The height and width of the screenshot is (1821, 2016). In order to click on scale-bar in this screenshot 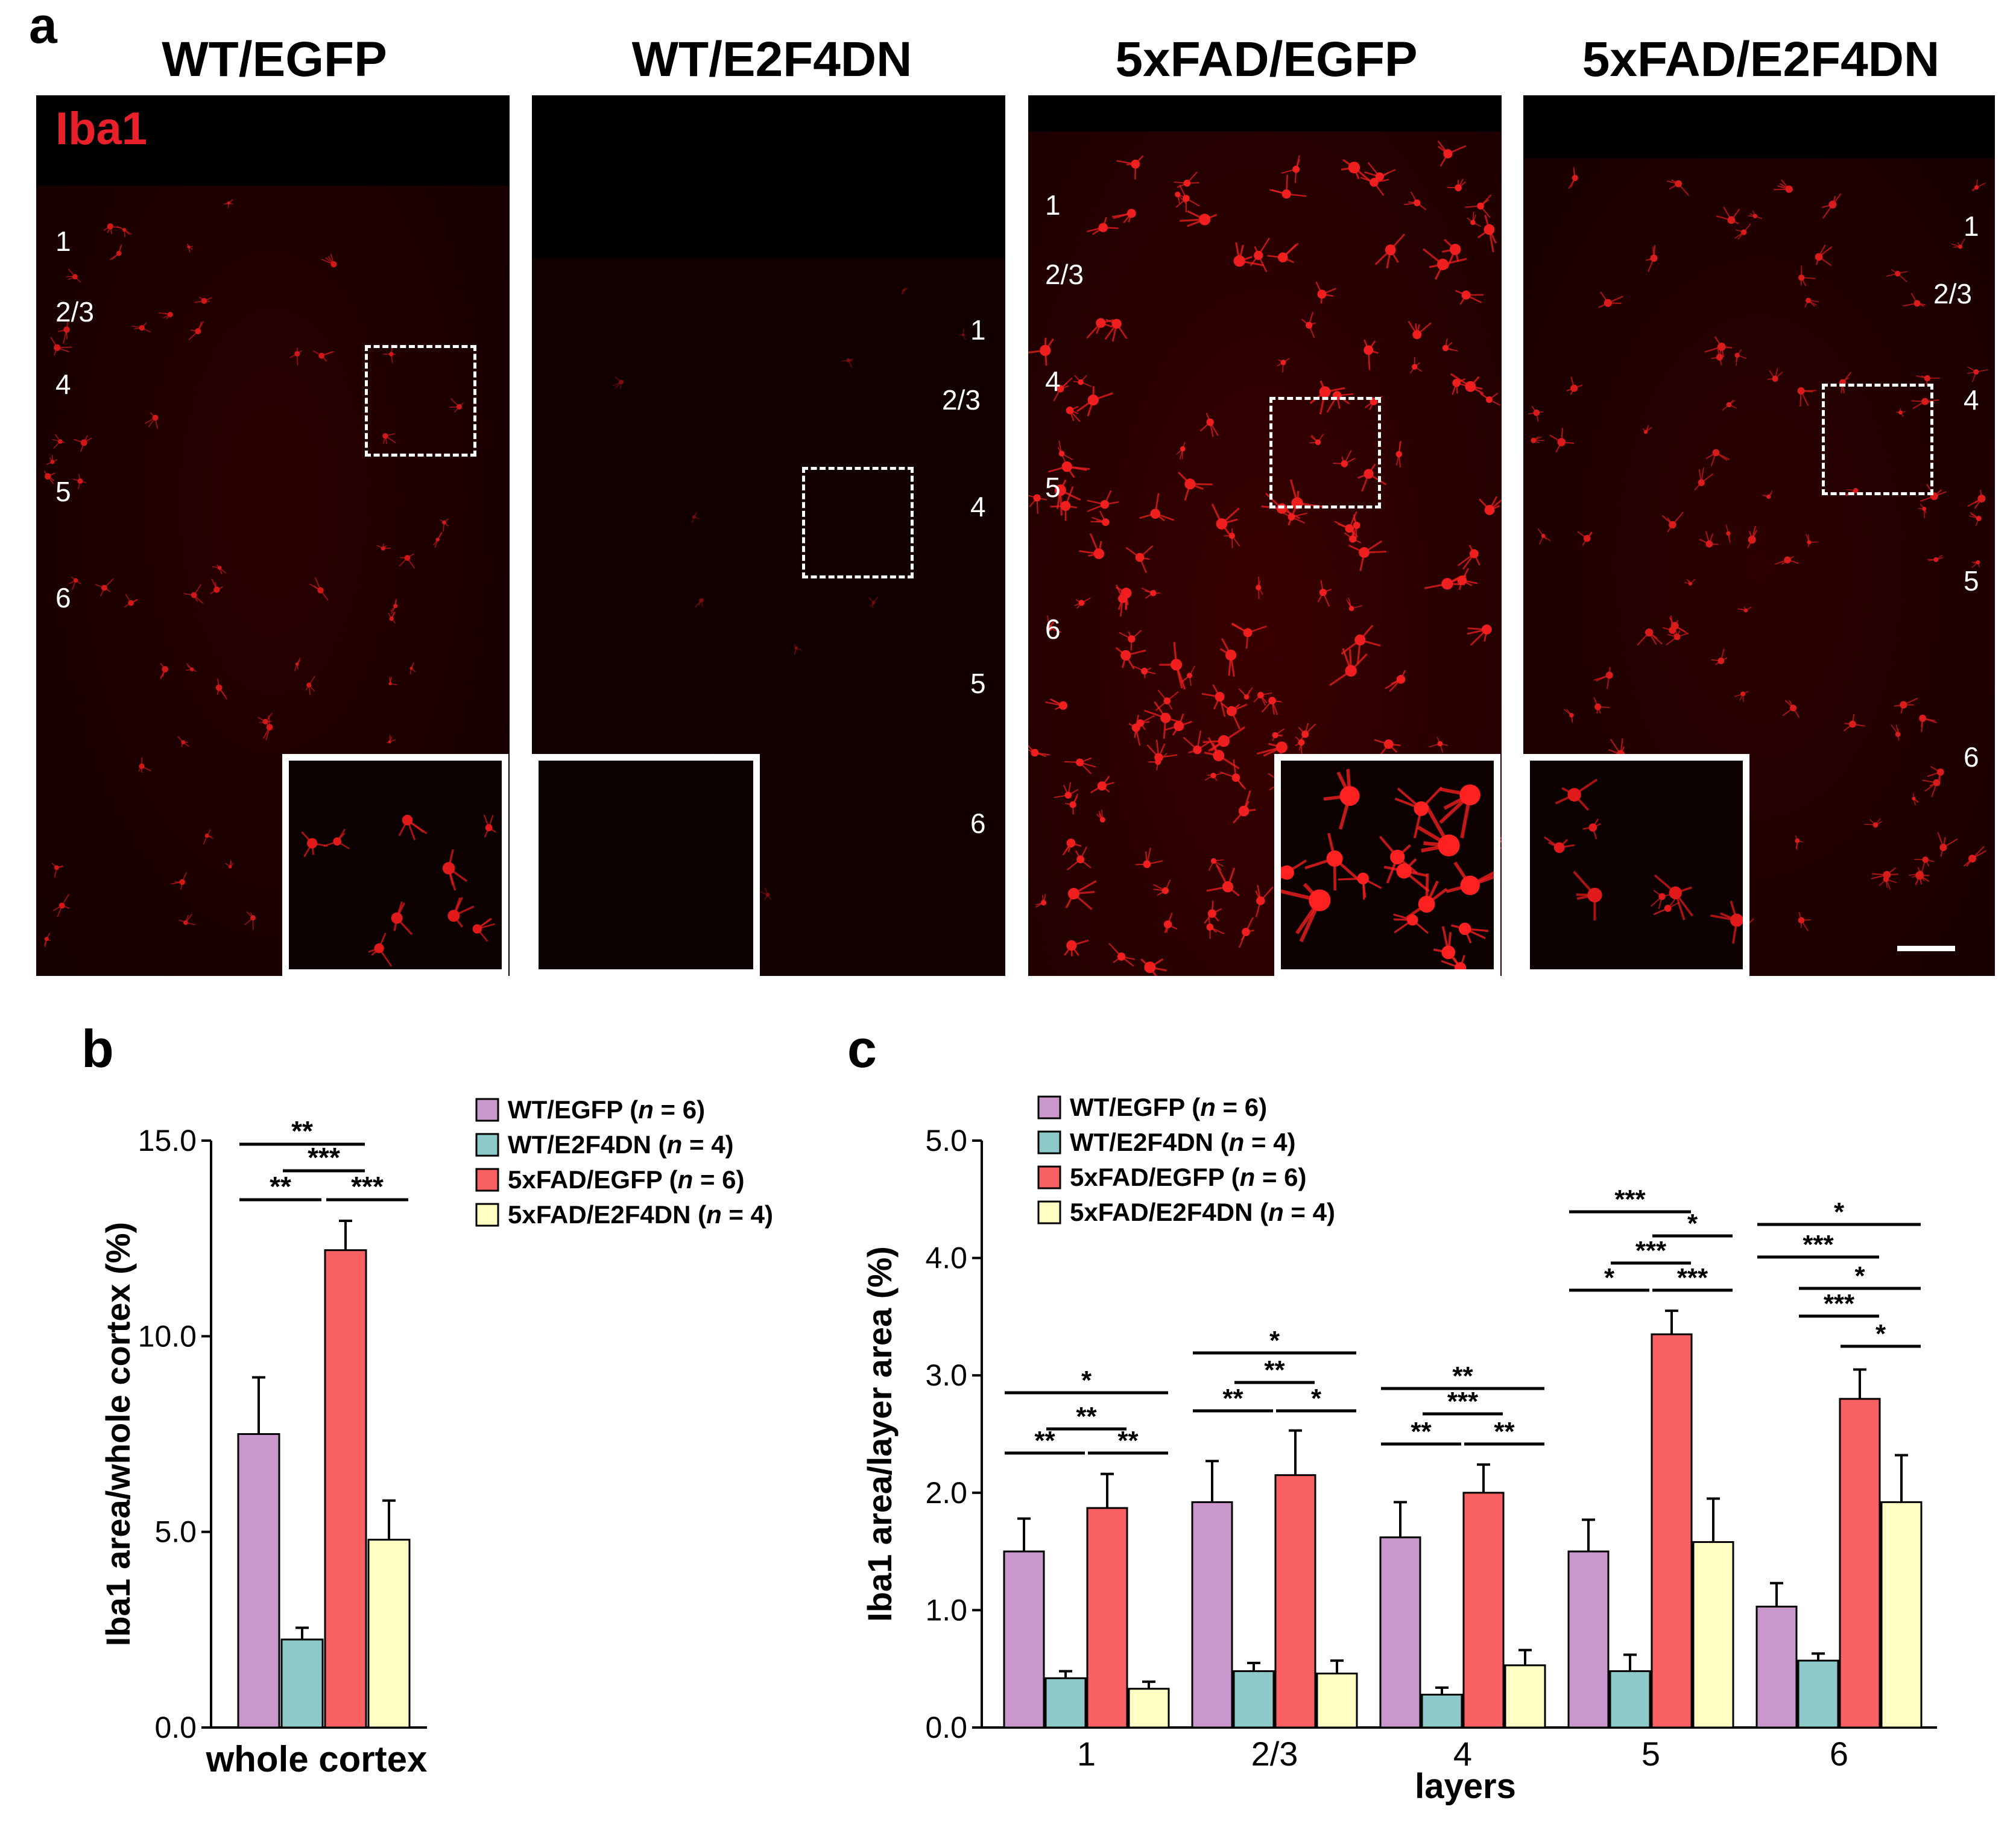, I will do `click(1926, 948)`.